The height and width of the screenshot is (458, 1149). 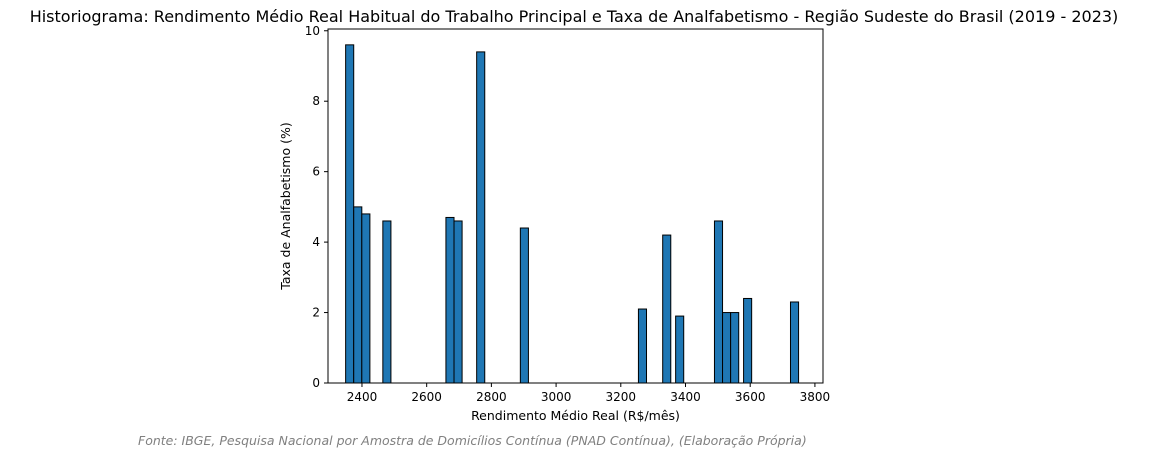 I want to click on y-tick-label: 2, so click(x=316, y=313).